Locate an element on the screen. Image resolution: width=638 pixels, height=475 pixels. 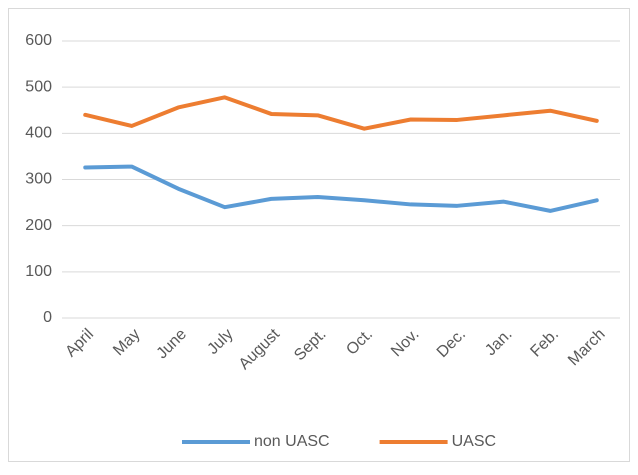
y-tick-label: 100 is located at coordinates (38, 271).